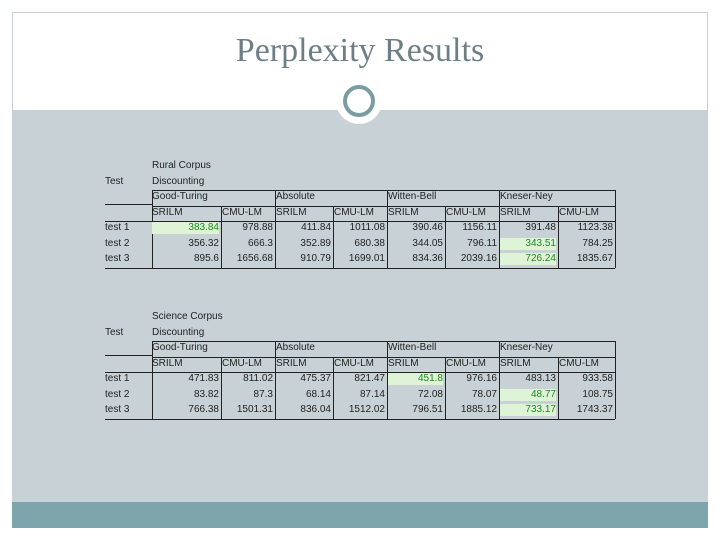 This screenshot has height=540, width=720. I want to click on value-cell: 390.46, so click(427, 227).